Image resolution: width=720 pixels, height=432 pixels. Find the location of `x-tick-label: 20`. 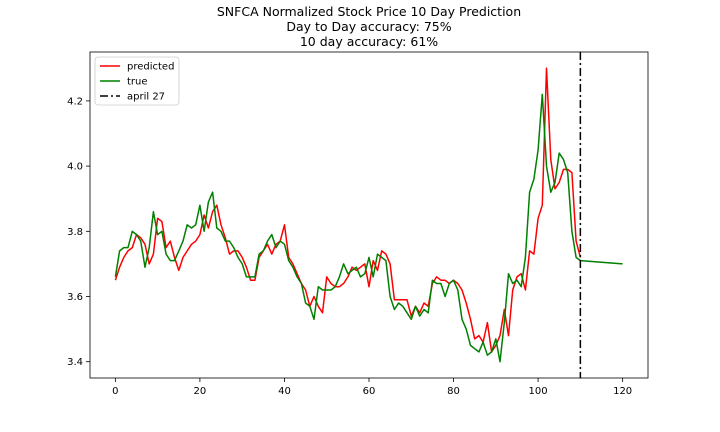

x-tick-label: 20 is located at coordinates (200, 391).